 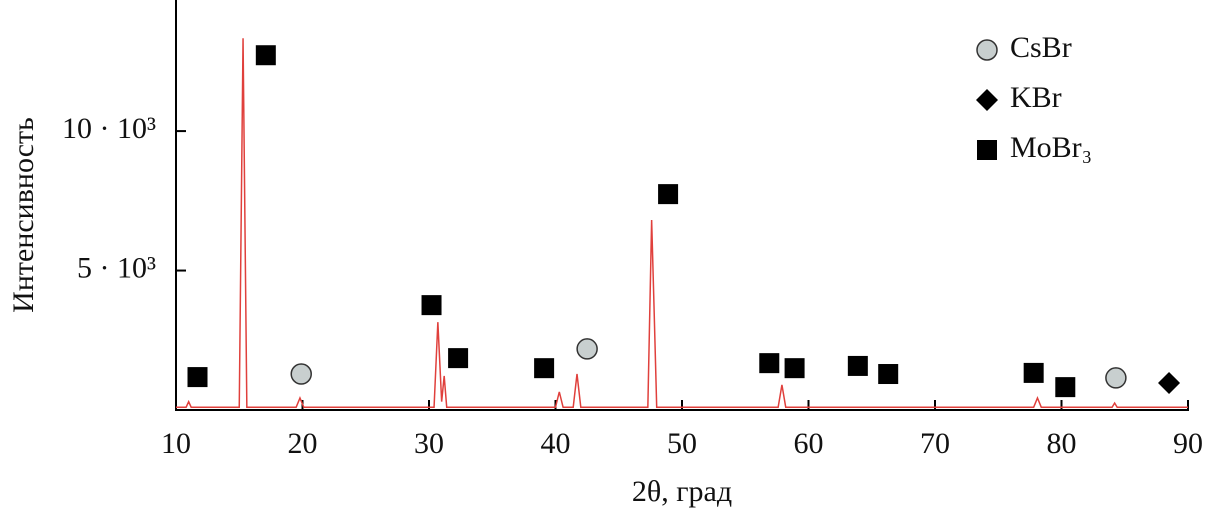 I want to click on x-tick-label: 40, so click(x=556, y=443).